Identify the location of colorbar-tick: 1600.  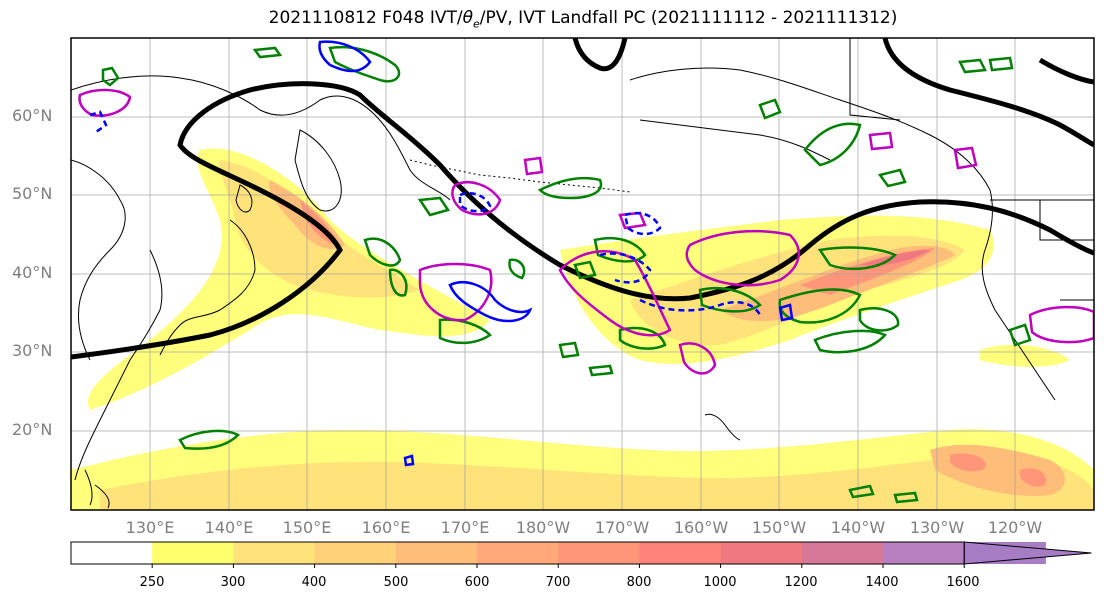
(963, 582).